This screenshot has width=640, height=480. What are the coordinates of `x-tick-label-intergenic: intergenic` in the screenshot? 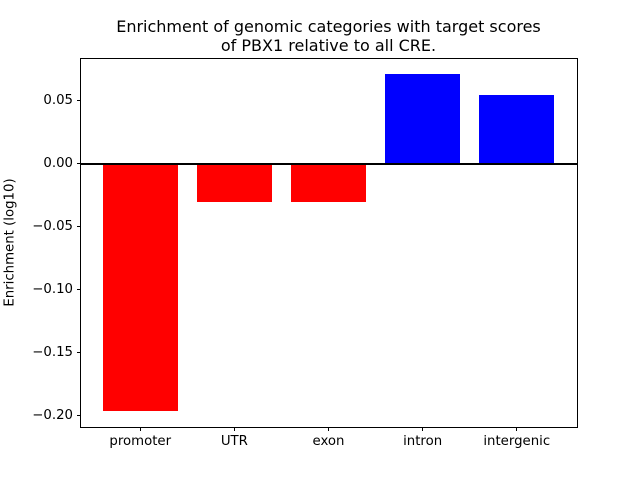 It's located at (517, 441).